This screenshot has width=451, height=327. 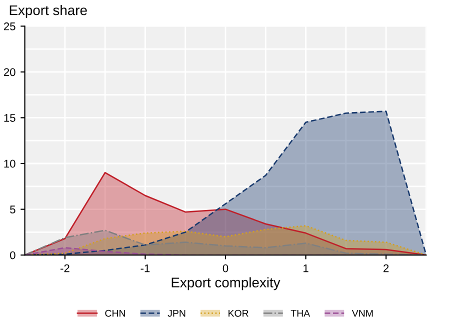 I want to click on x-tick-label: -1, so click(x=145, y=268).